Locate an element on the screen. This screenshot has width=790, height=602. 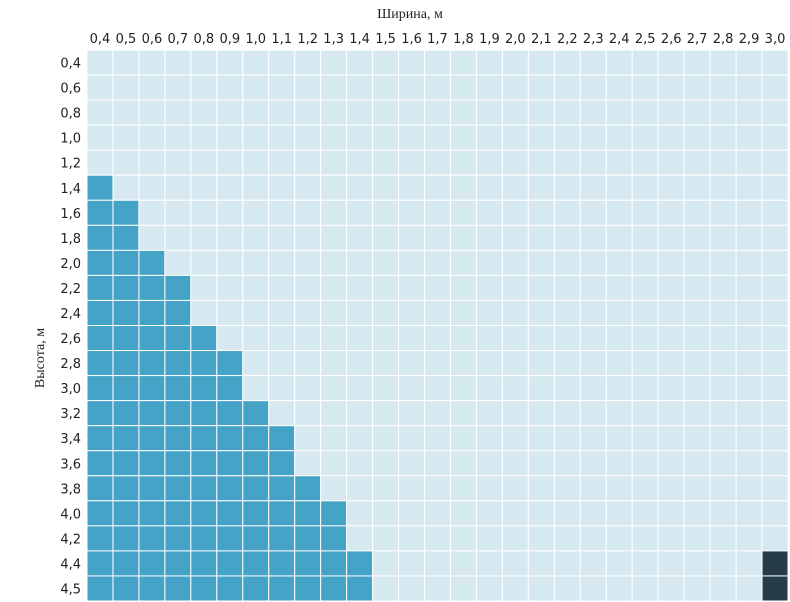
y-tick-label: 3,4 is located at coordinates (70, 439).